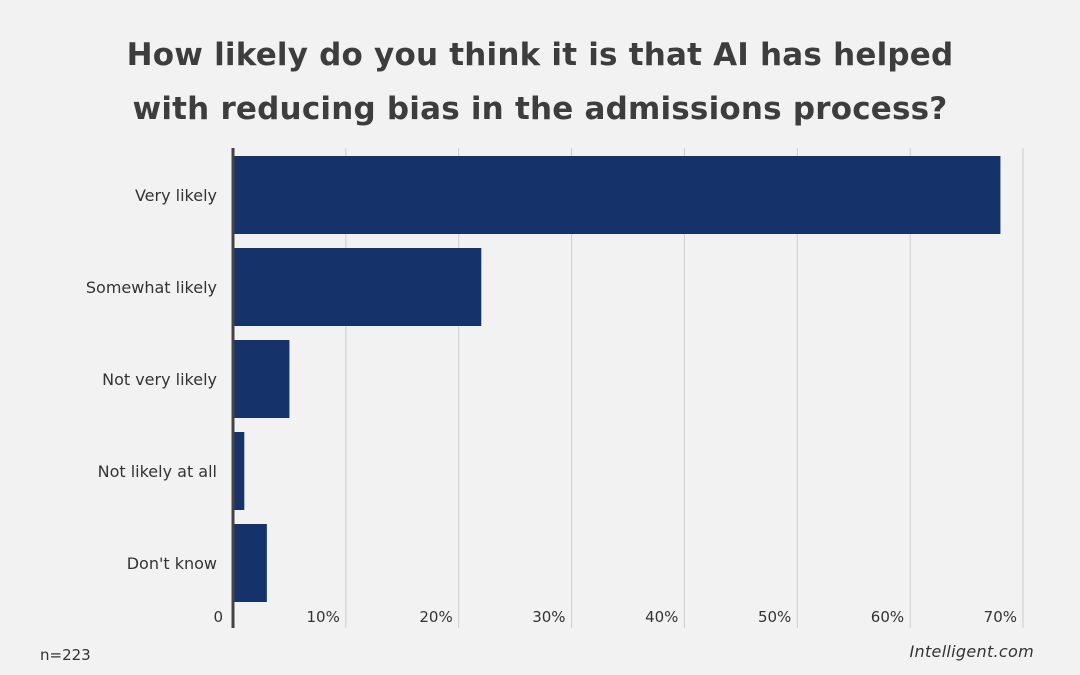 This screenshot has width=1080, height=675. I want to click on x-tick-label-0: 0, so click(218, 617).